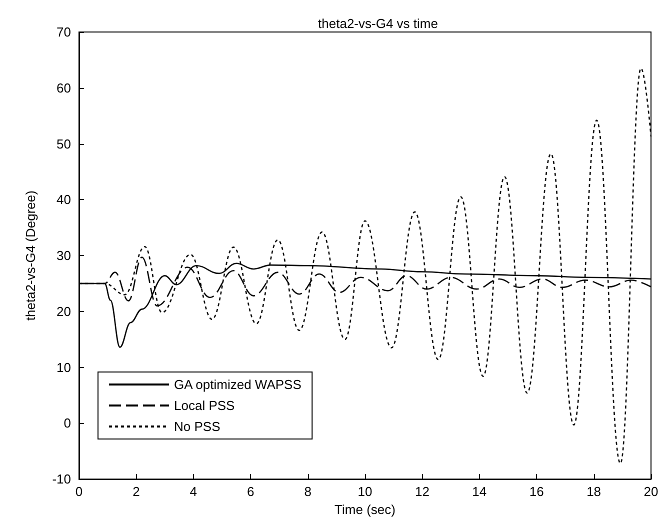 Image resolution: width=670 pixels, height=529 pixels. I want to click on x-tick-label: 10, so click(365, 492).